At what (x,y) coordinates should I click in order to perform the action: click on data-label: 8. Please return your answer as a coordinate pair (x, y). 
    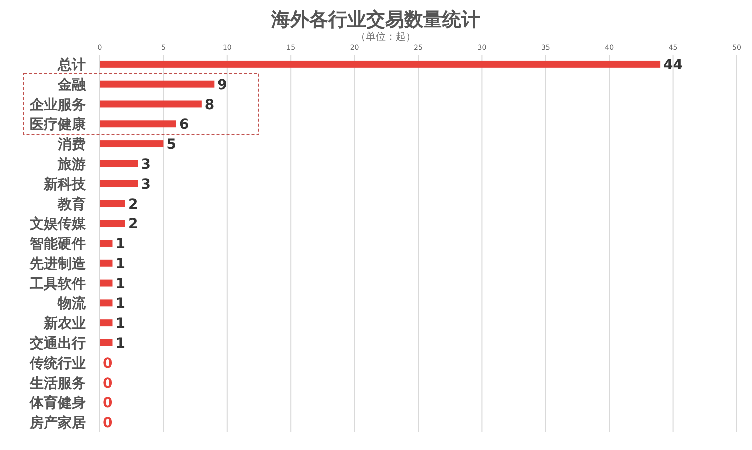
    Looking at the image, I should click on (209, 105).